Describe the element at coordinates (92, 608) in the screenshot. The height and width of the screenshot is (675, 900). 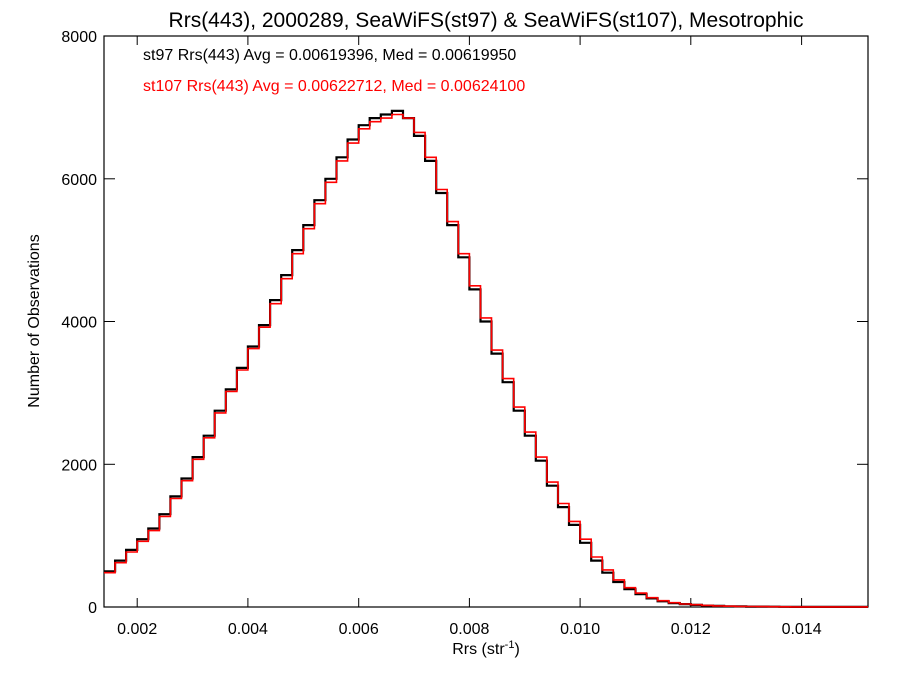
I see `y-tick-label: 0` at that location.